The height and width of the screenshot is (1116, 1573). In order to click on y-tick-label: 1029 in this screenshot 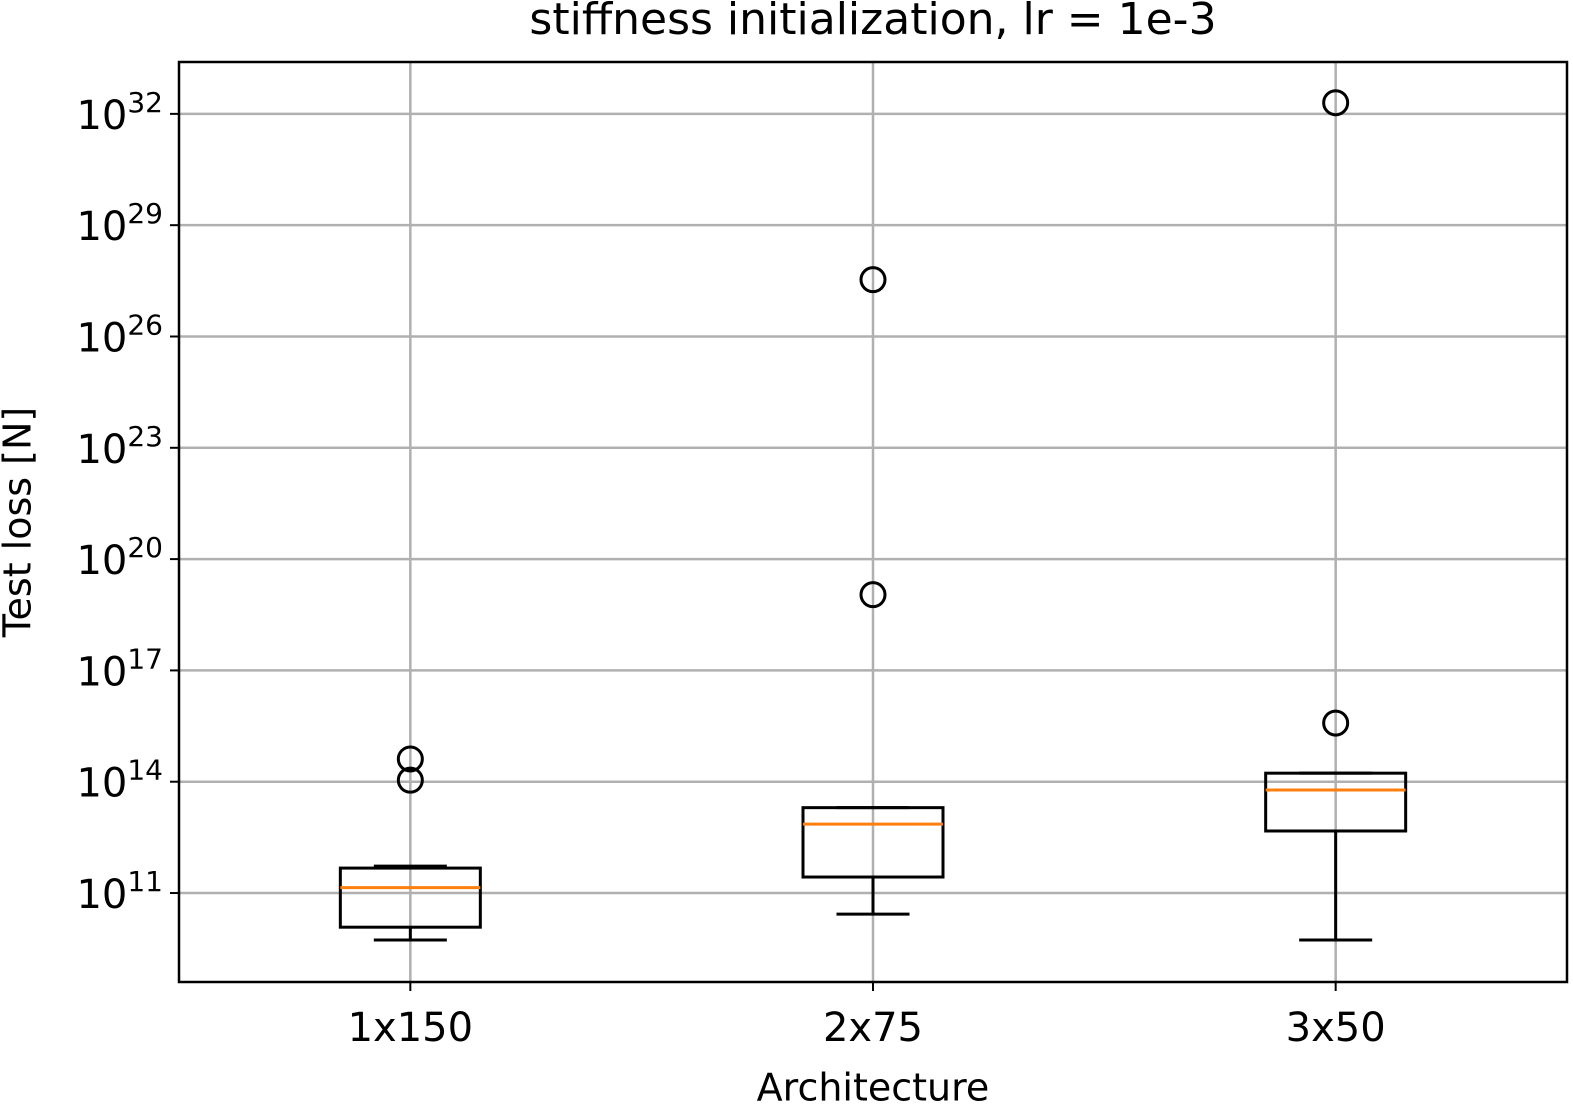, I will do `click(119, 223)`.